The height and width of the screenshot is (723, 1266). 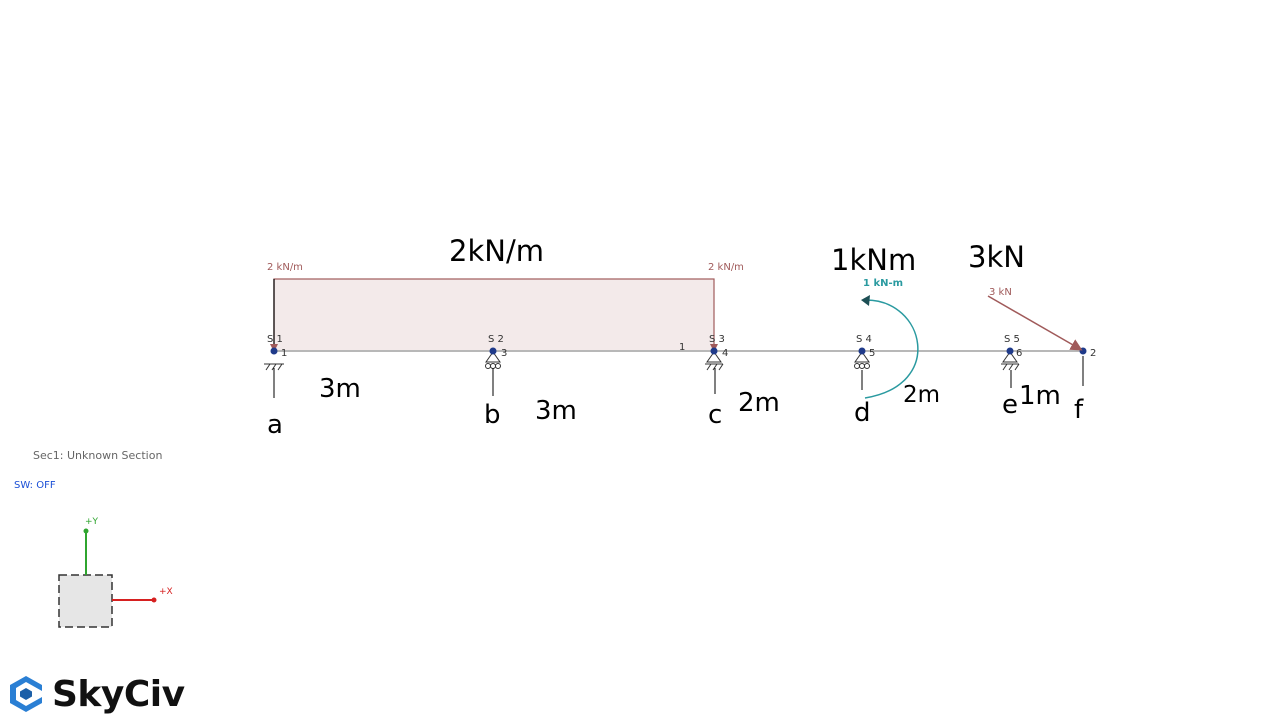 I want to click on span-de-label: 2m, so click(x=922, y=395).